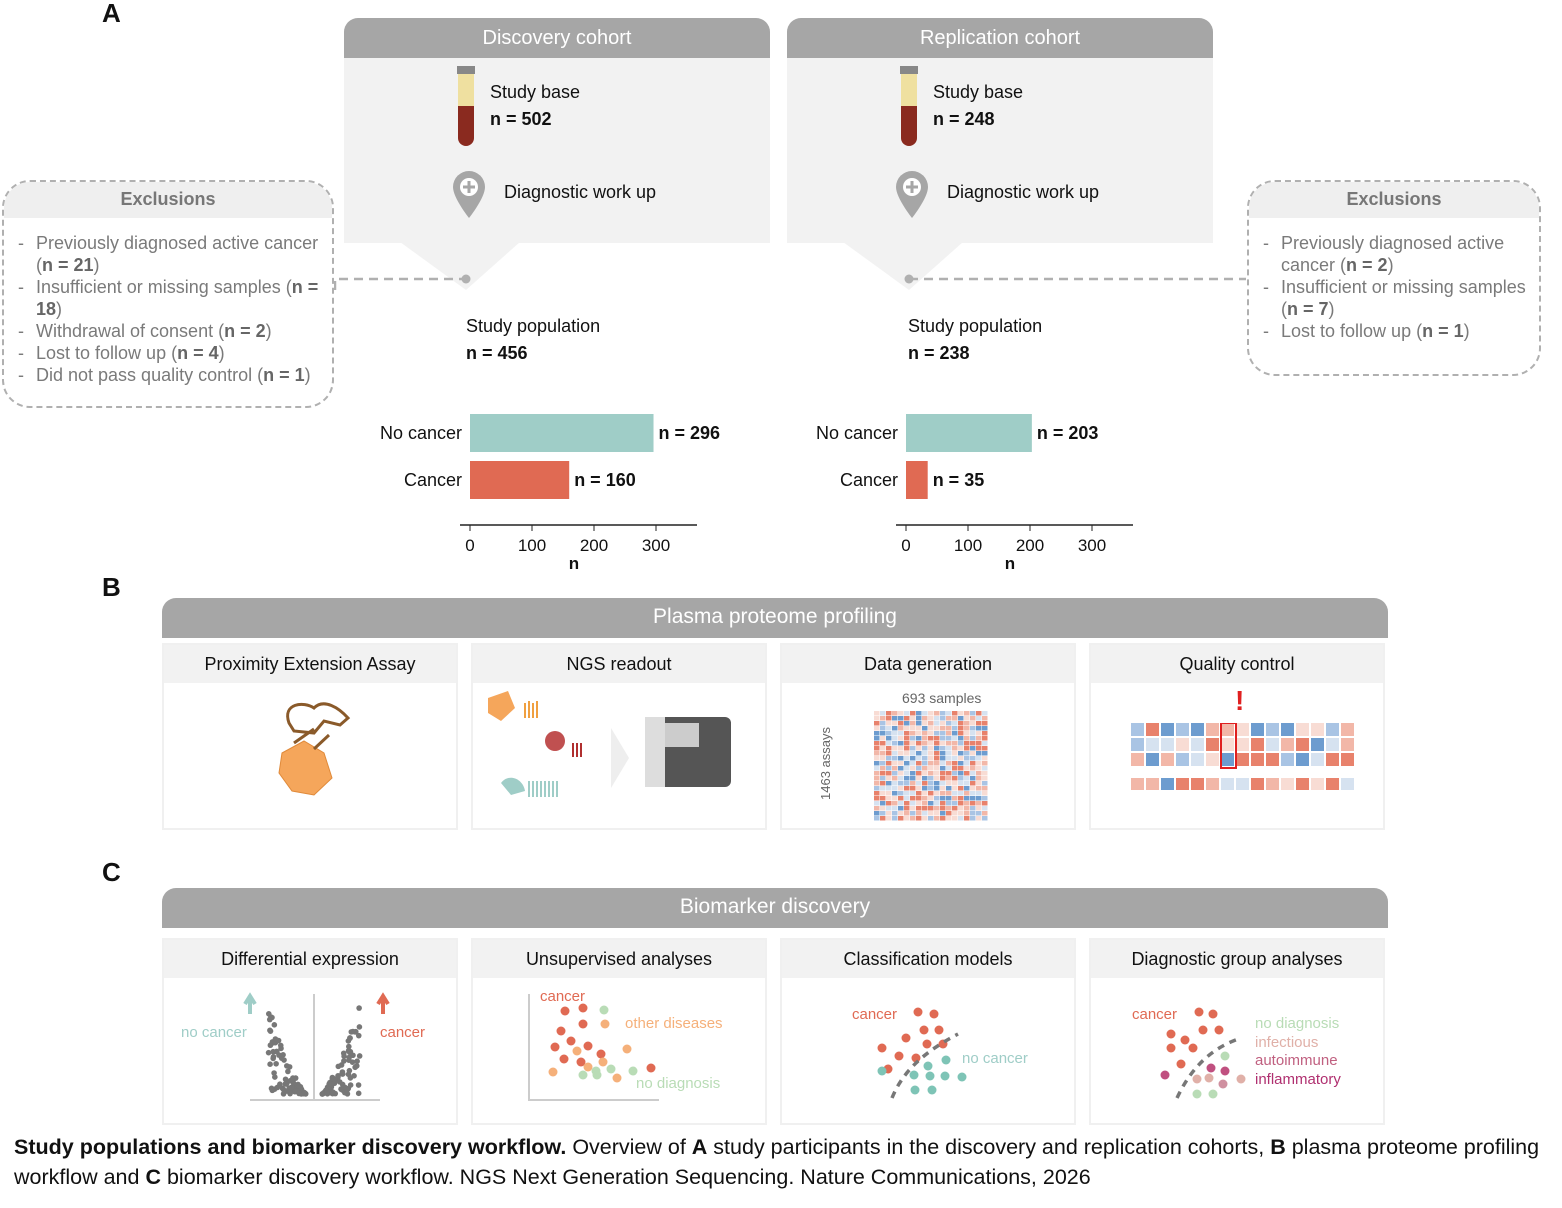 This screenshot has width=1562, height=1208. What do you see at coordinates (284, 375) in the screenshot?
I see `exclusion-count: n = 1` at bounding box center [284, 375].